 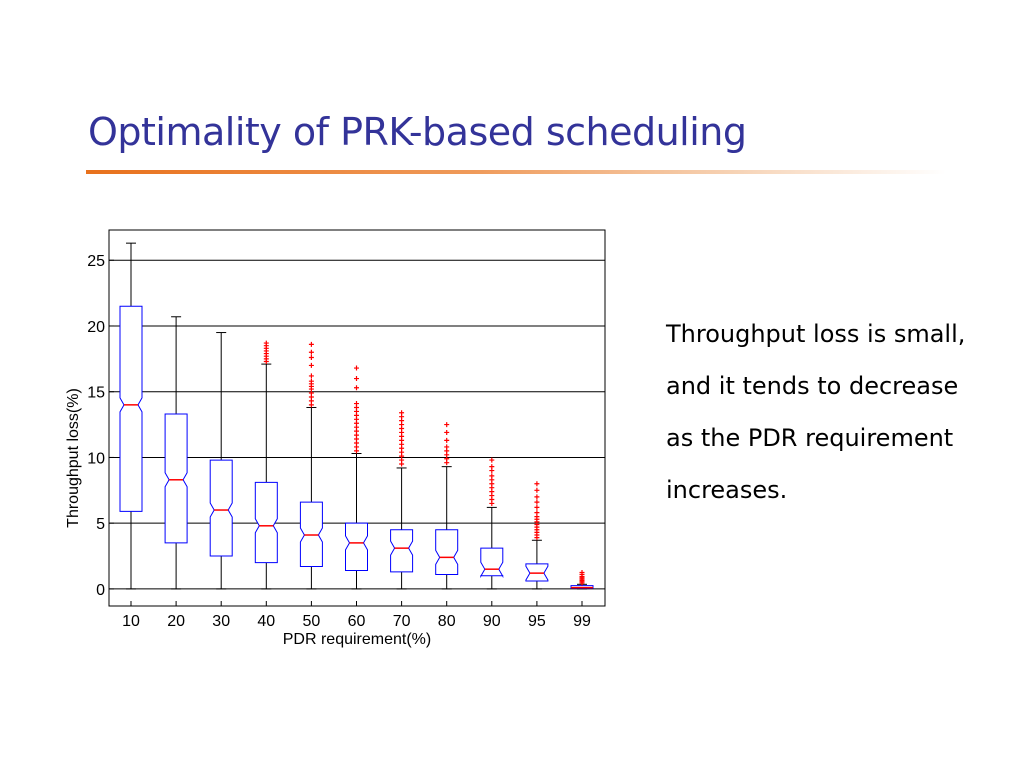 What do you see at coordinates (727, 490) in the screenshot?
I see `caption-line: increases.` at bounding box center [727, 490].